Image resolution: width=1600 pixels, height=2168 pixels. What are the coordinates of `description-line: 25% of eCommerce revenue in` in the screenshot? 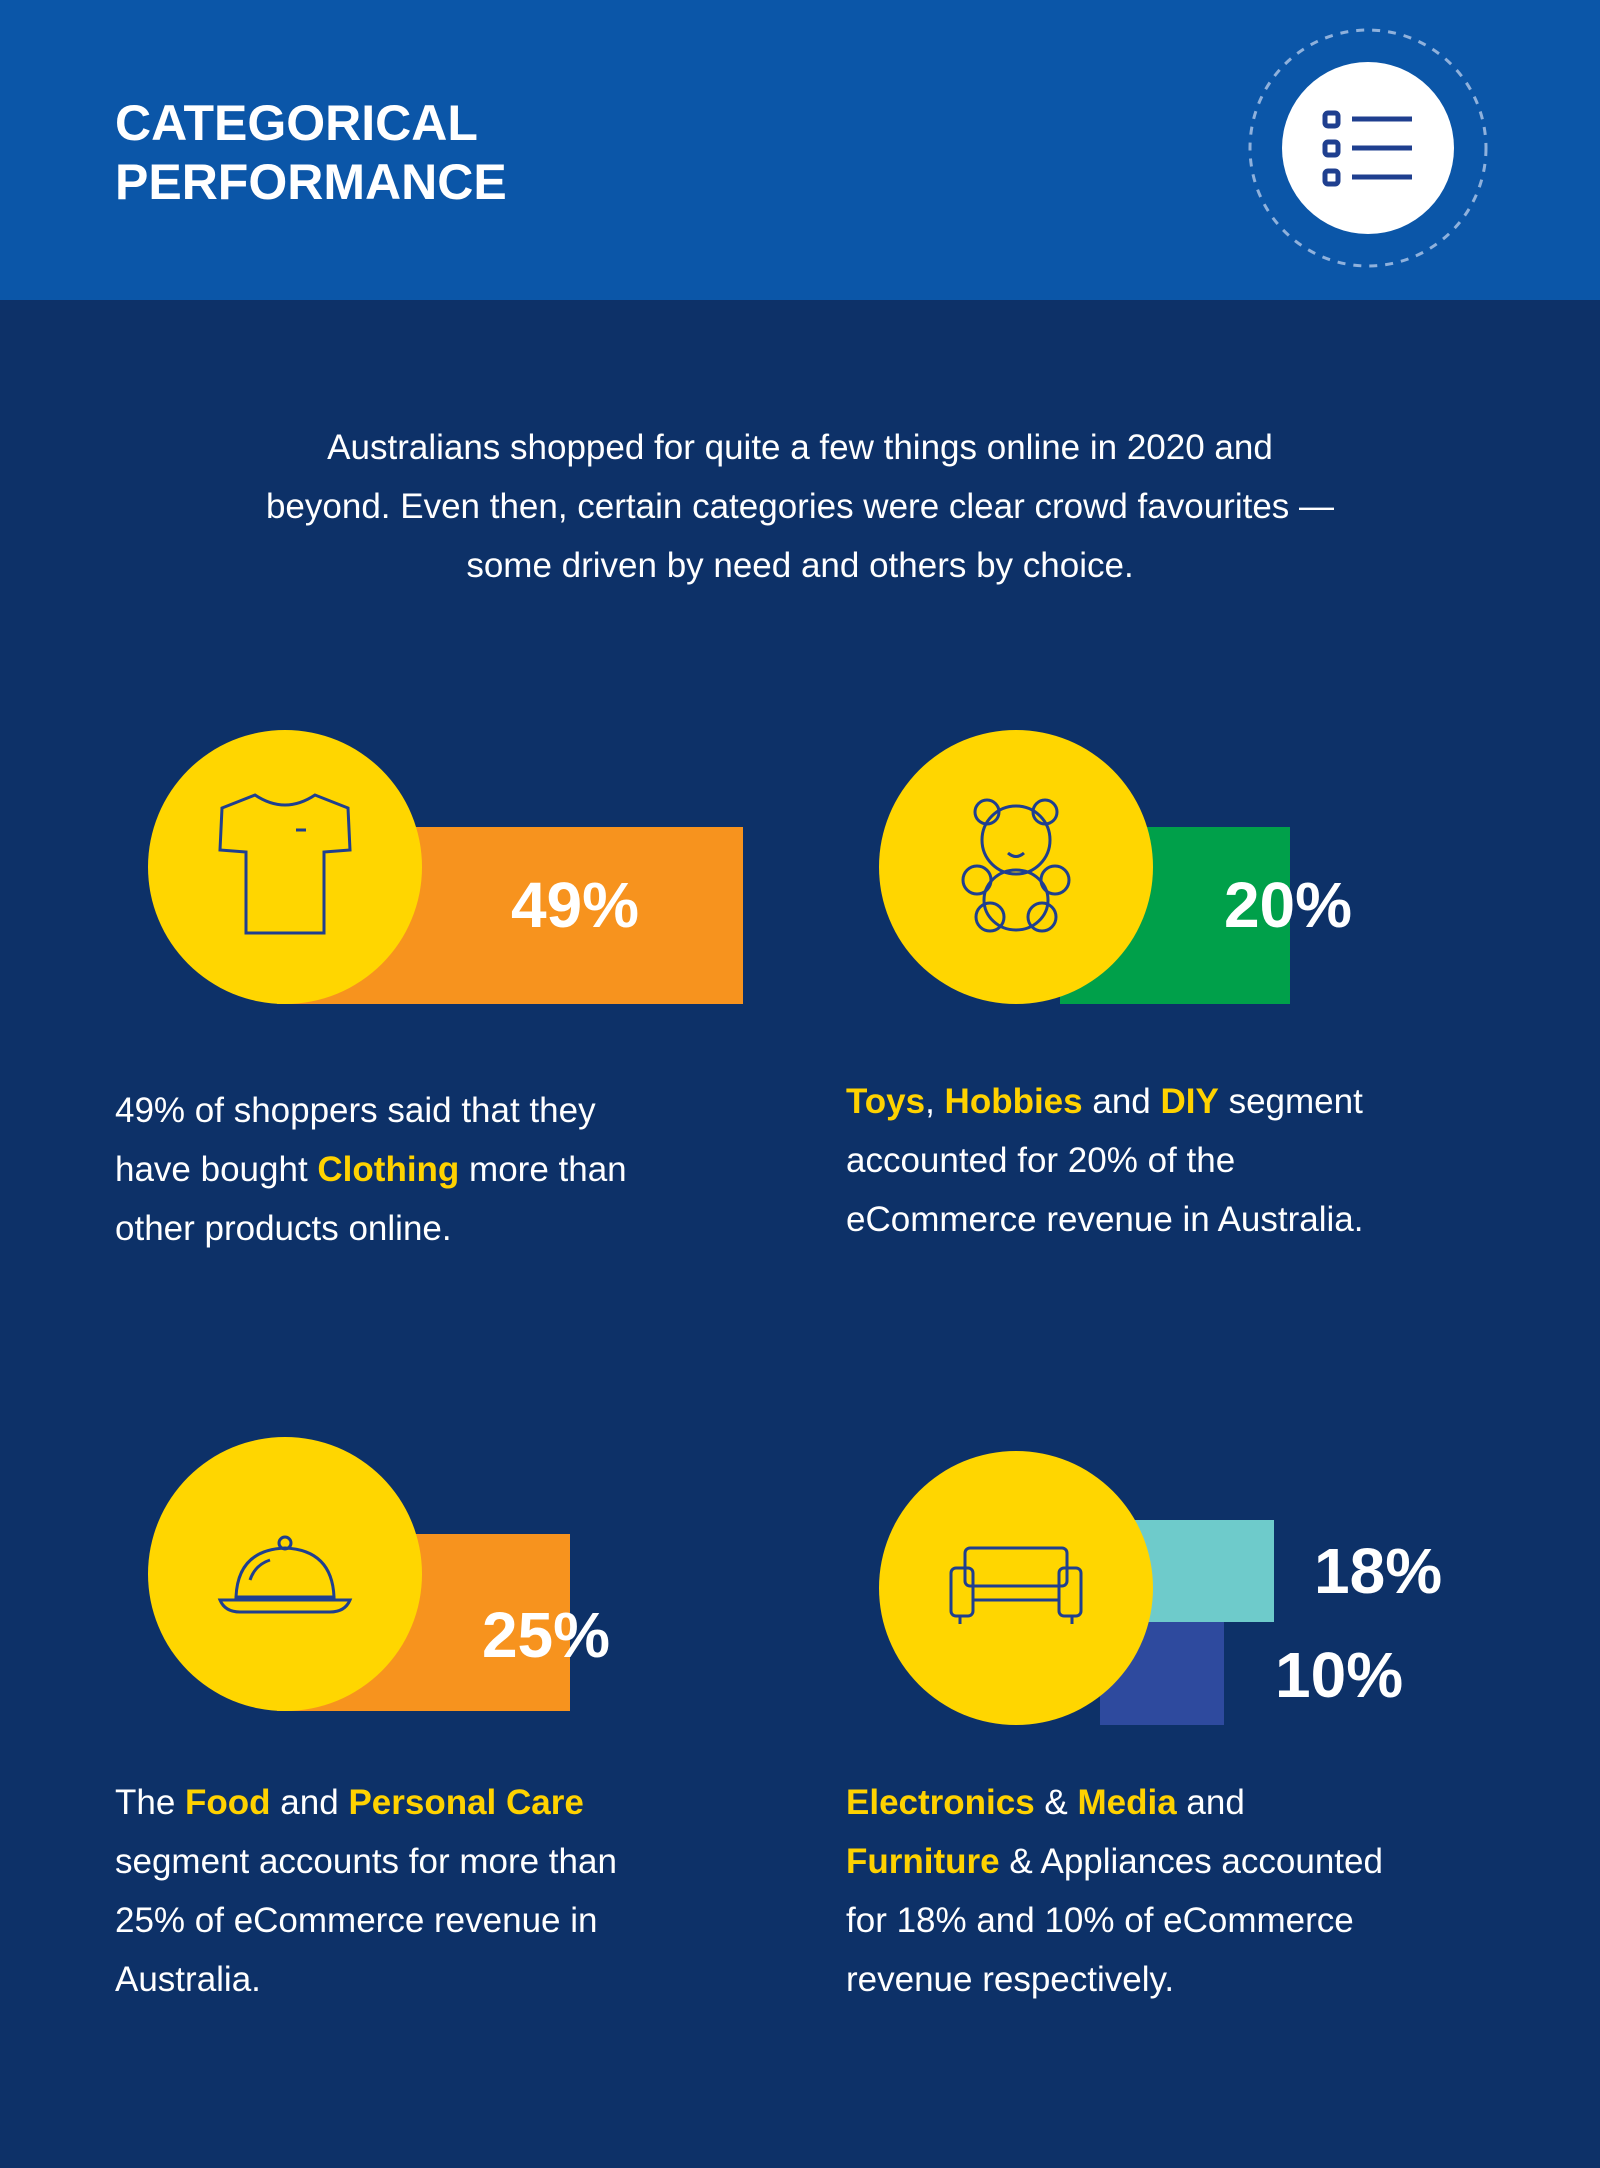 It's located at (356, 1920).